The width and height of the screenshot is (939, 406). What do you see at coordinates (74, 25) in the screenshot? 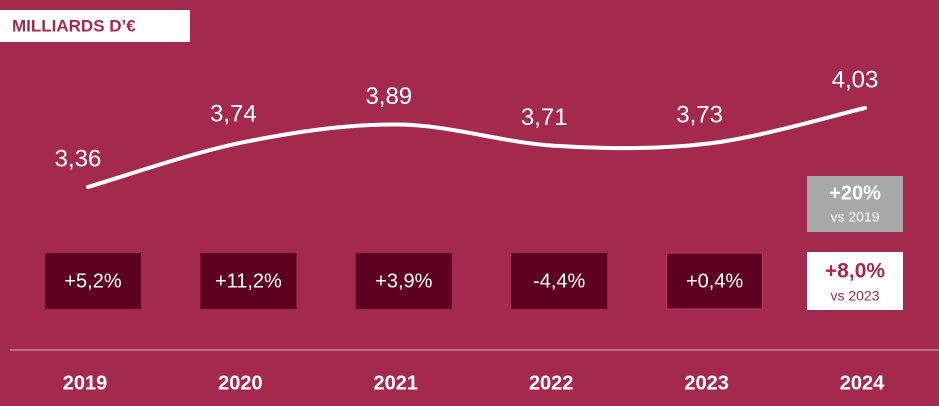
I see `chart-title: MILLIARDS D’€` at bounding box center [74, 25].